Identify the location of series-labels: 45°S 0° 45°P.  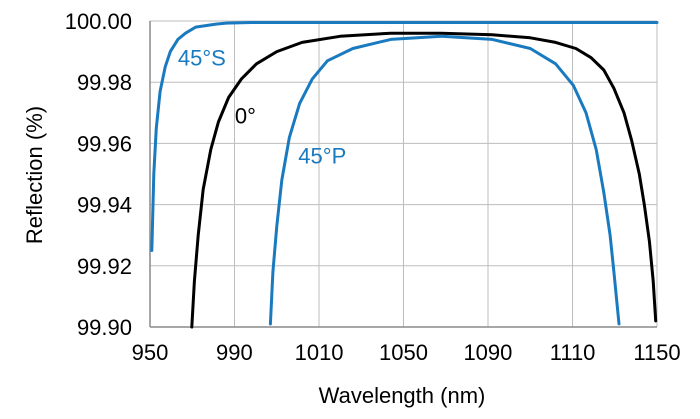
(262, 106).